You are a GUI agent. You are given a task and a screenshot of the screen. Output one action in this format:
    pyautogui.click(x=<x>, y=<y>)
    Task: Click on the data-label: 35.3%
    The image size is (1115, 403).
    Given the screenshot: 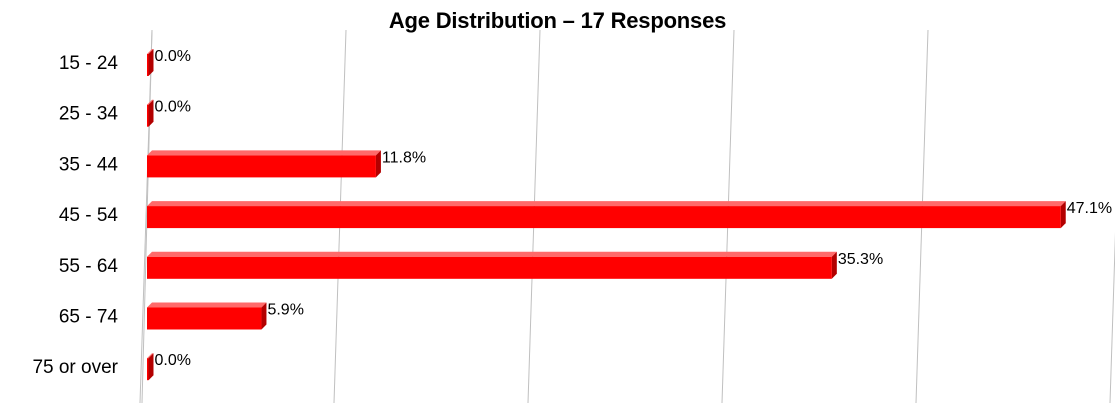 What is the action you would take?
    pyautogui.click(x=860, y=259)
    